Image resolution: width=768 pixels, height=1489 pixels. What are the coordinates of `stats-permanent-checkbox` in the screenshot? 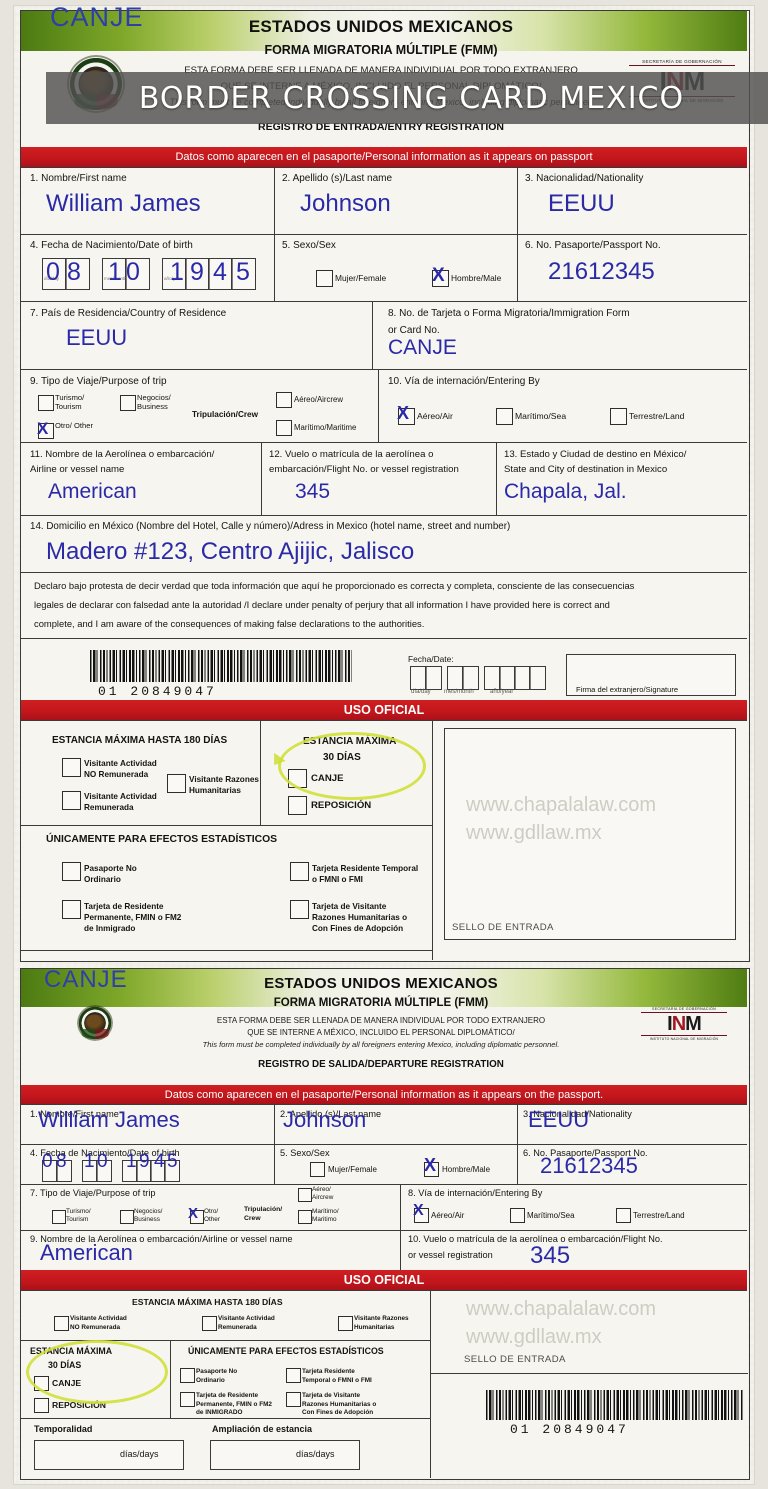 It's located at (71, 909).